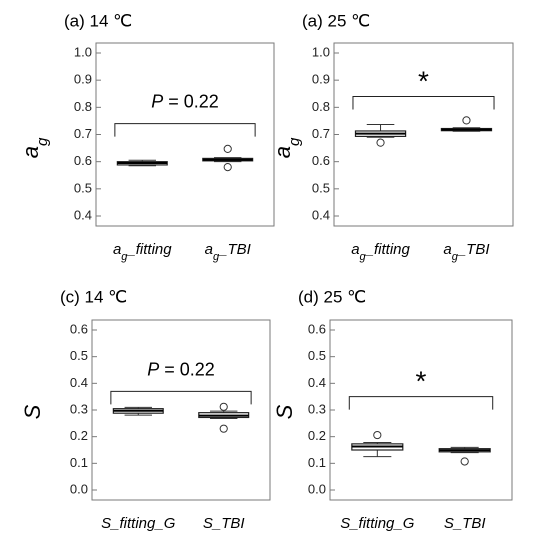  What do you see at coordinates (332, 296) in the screenshot?
I see `panel-title: (d) 25 ℃` at bounding box center [332, 296].